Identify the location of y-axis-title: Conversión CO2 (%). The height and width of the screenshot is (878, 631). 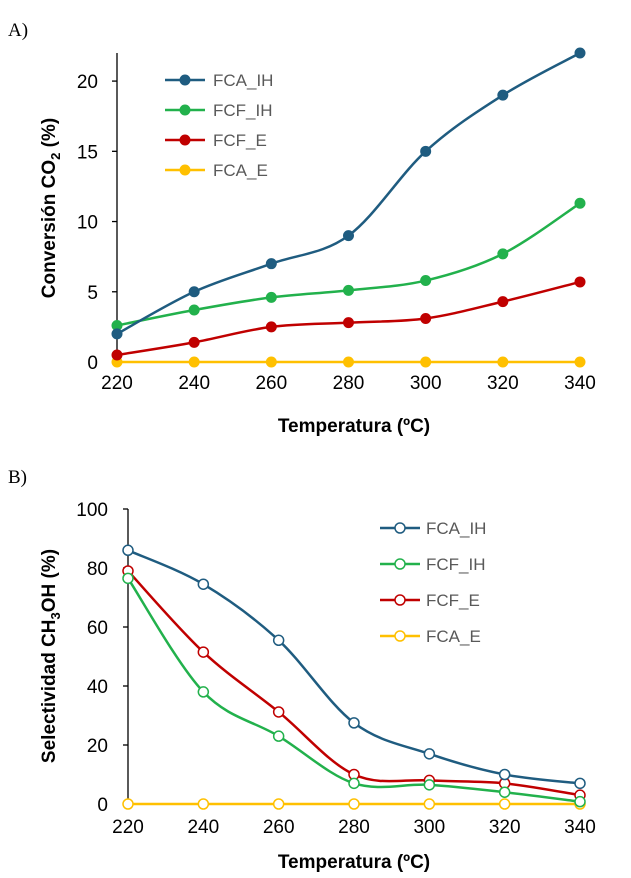
(51, 208).